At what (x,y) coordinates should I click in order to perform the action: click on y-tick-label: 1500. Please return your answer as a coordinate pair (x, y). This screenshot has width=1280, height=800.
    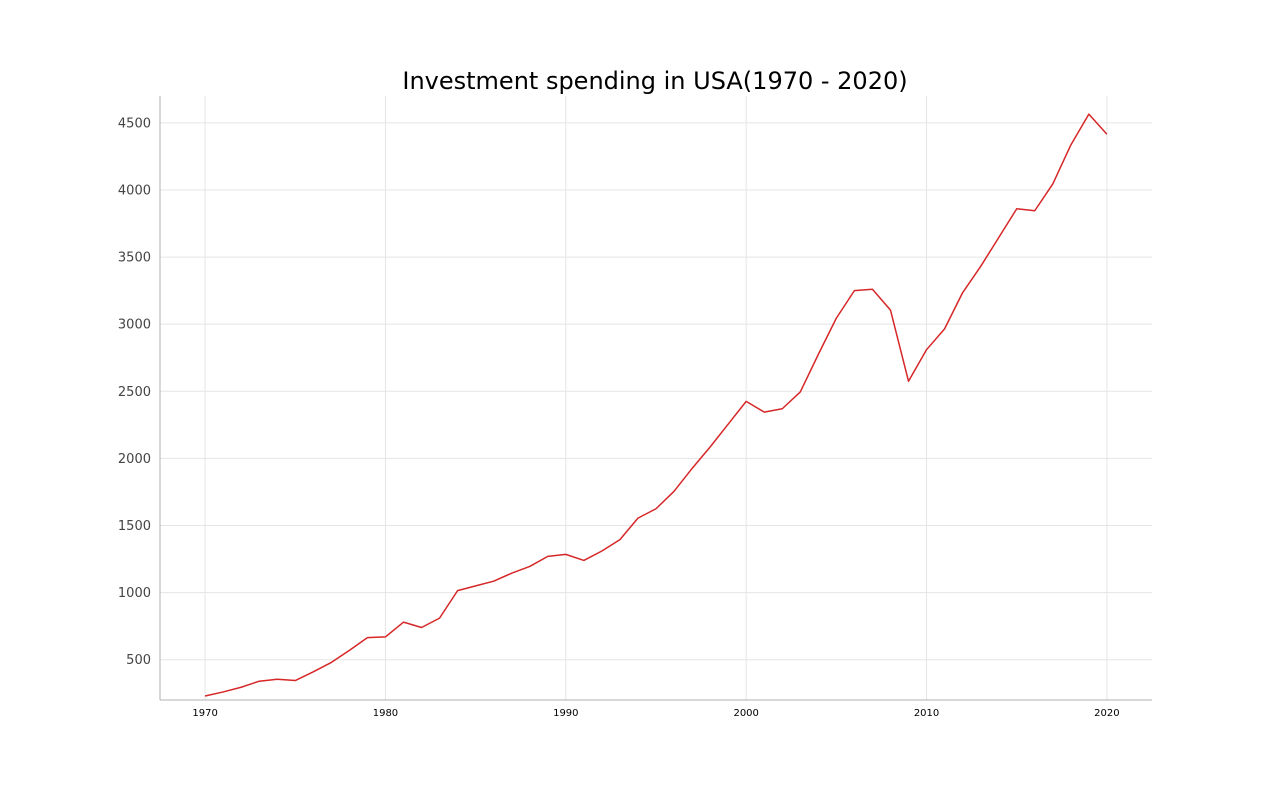
    Looking at the image, I should click on (134, 526).